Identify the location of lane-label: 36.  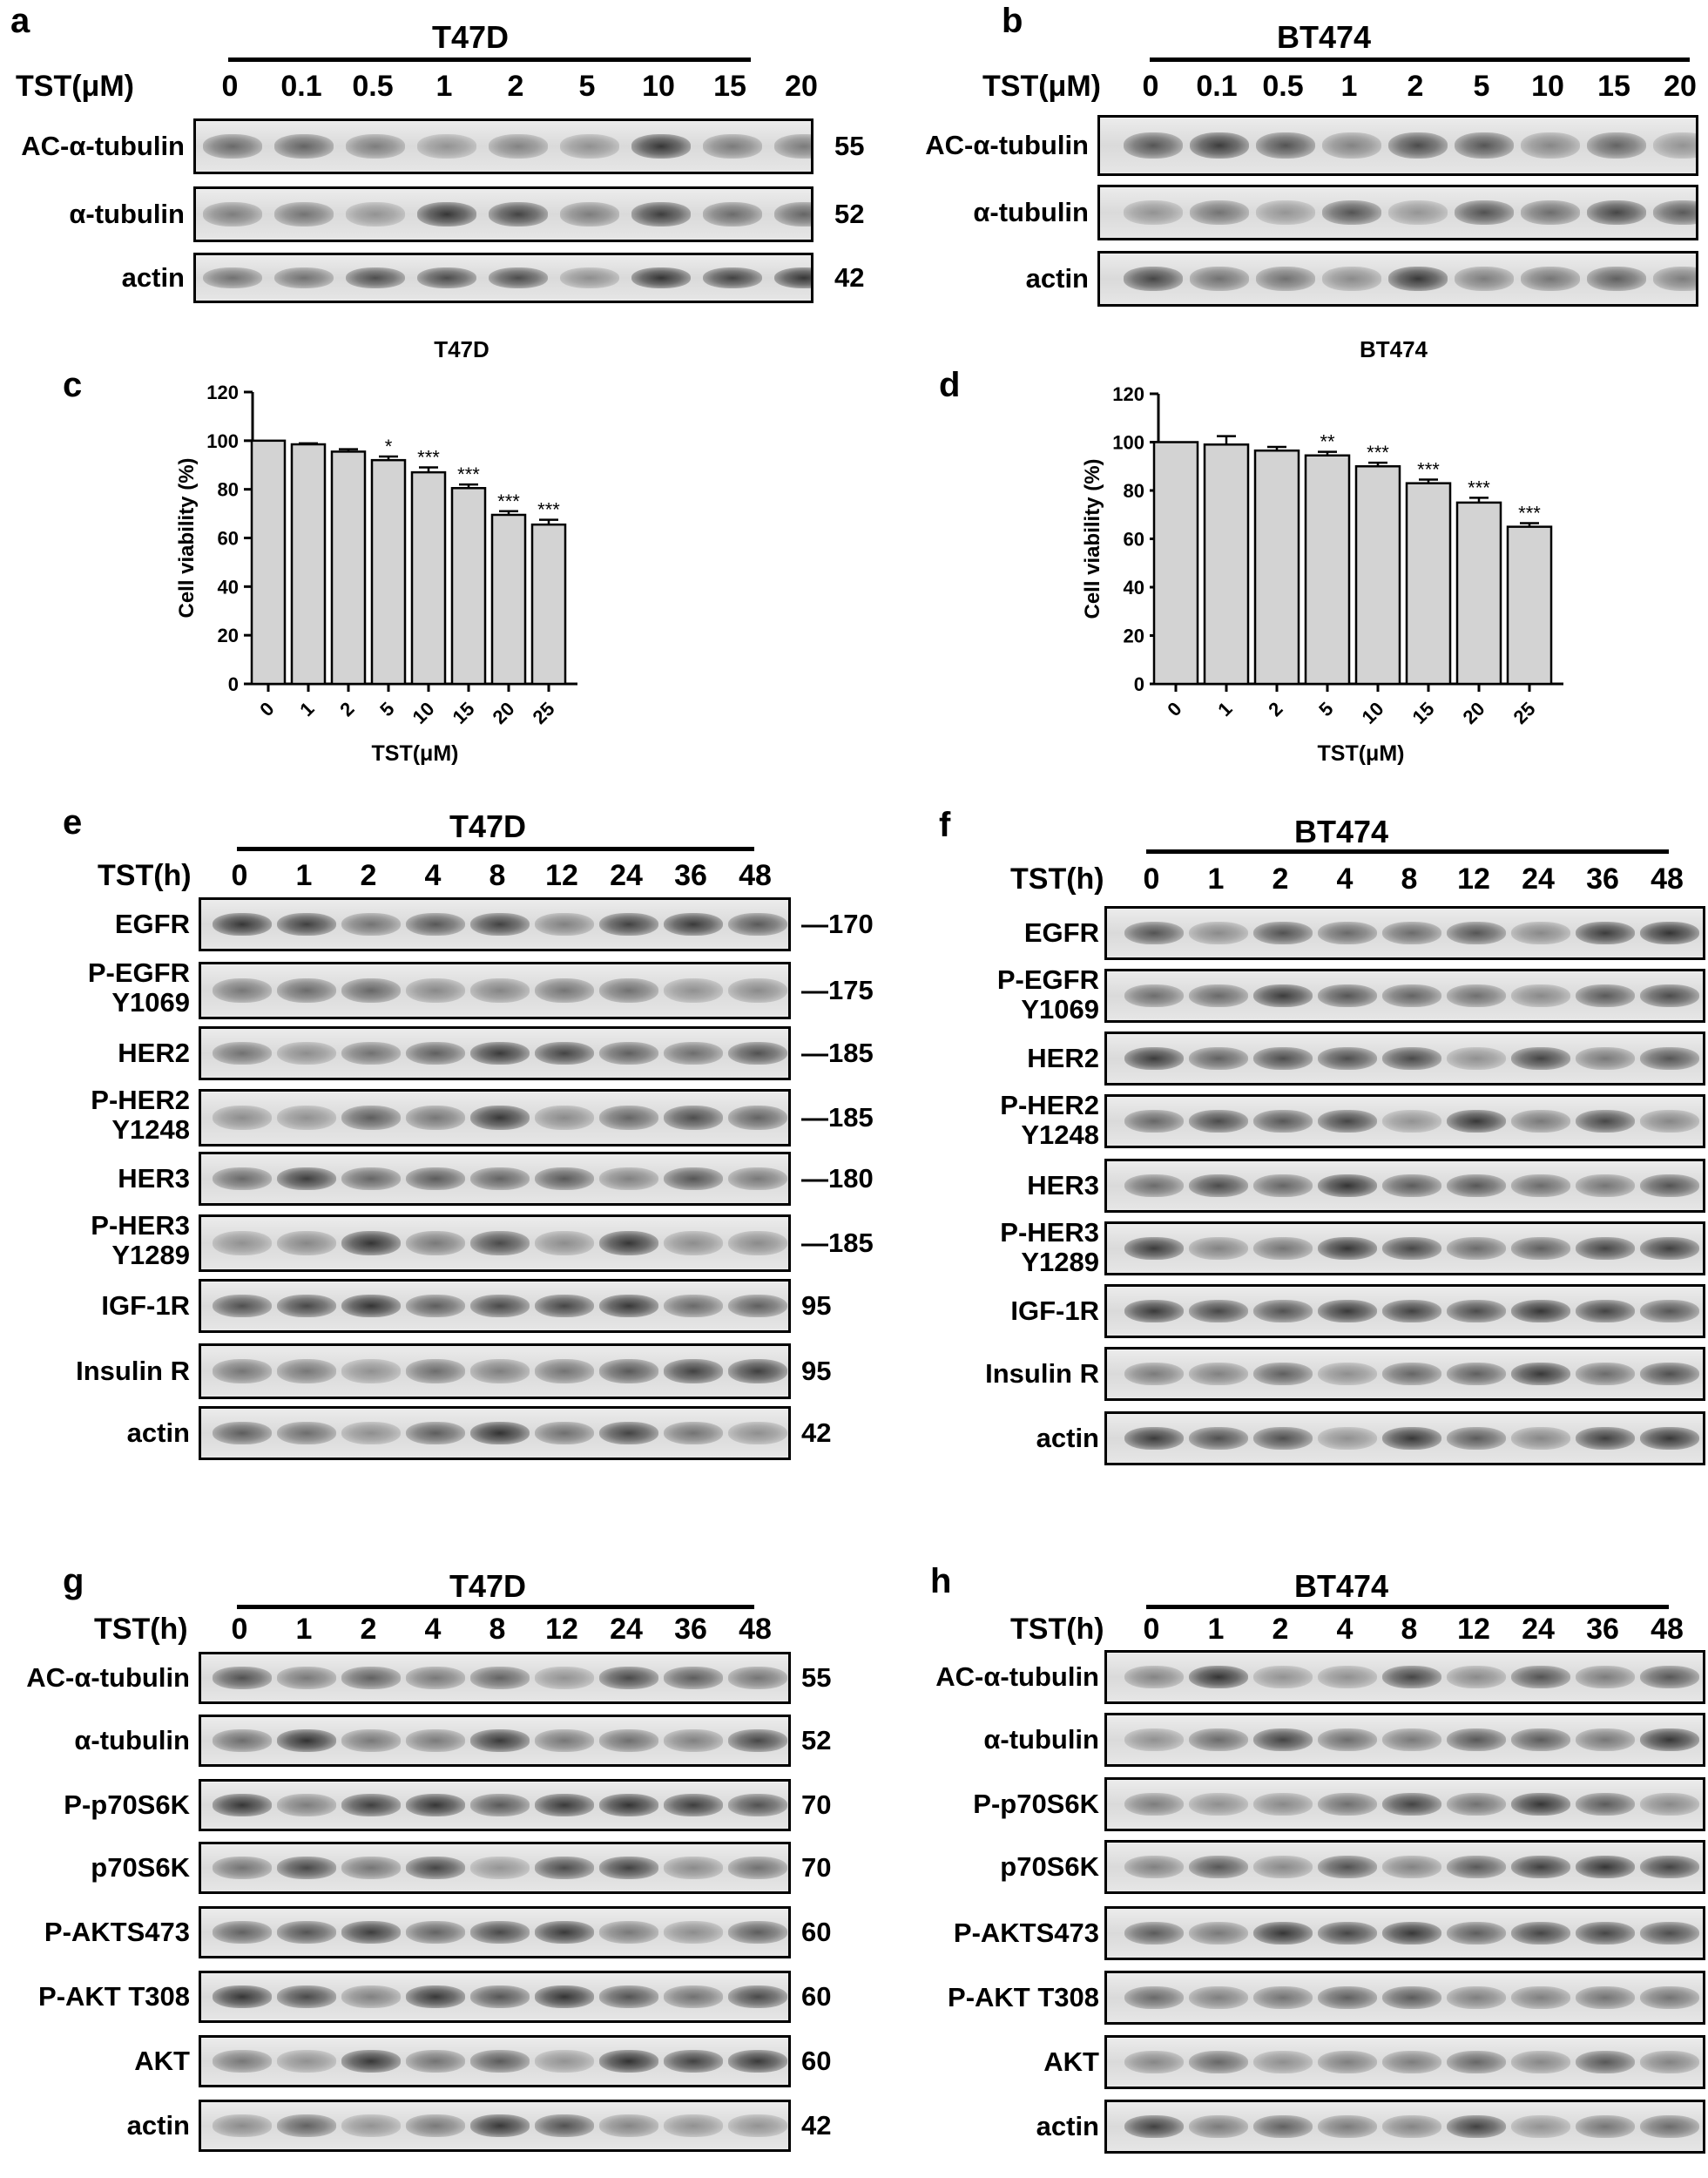
(1602, 1629).